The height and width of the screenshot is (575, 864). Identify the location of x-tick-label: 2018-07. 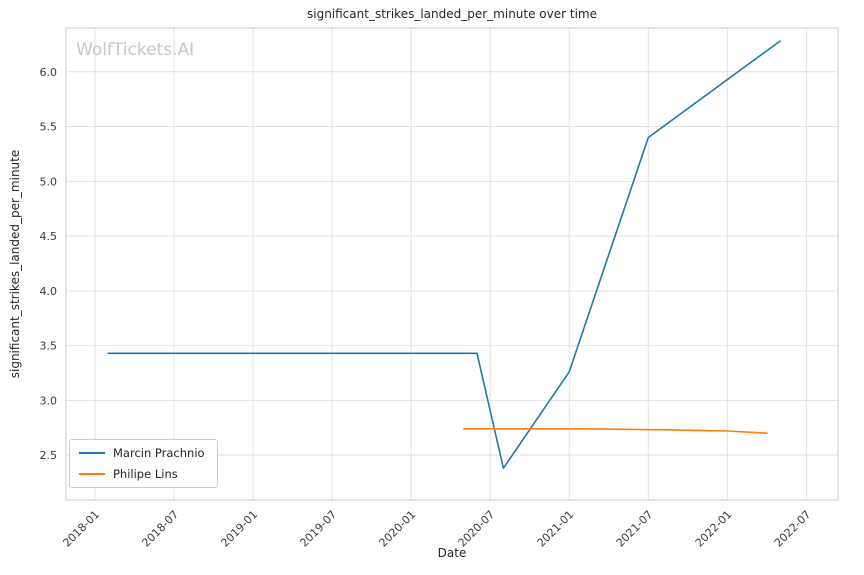
(160, 529).